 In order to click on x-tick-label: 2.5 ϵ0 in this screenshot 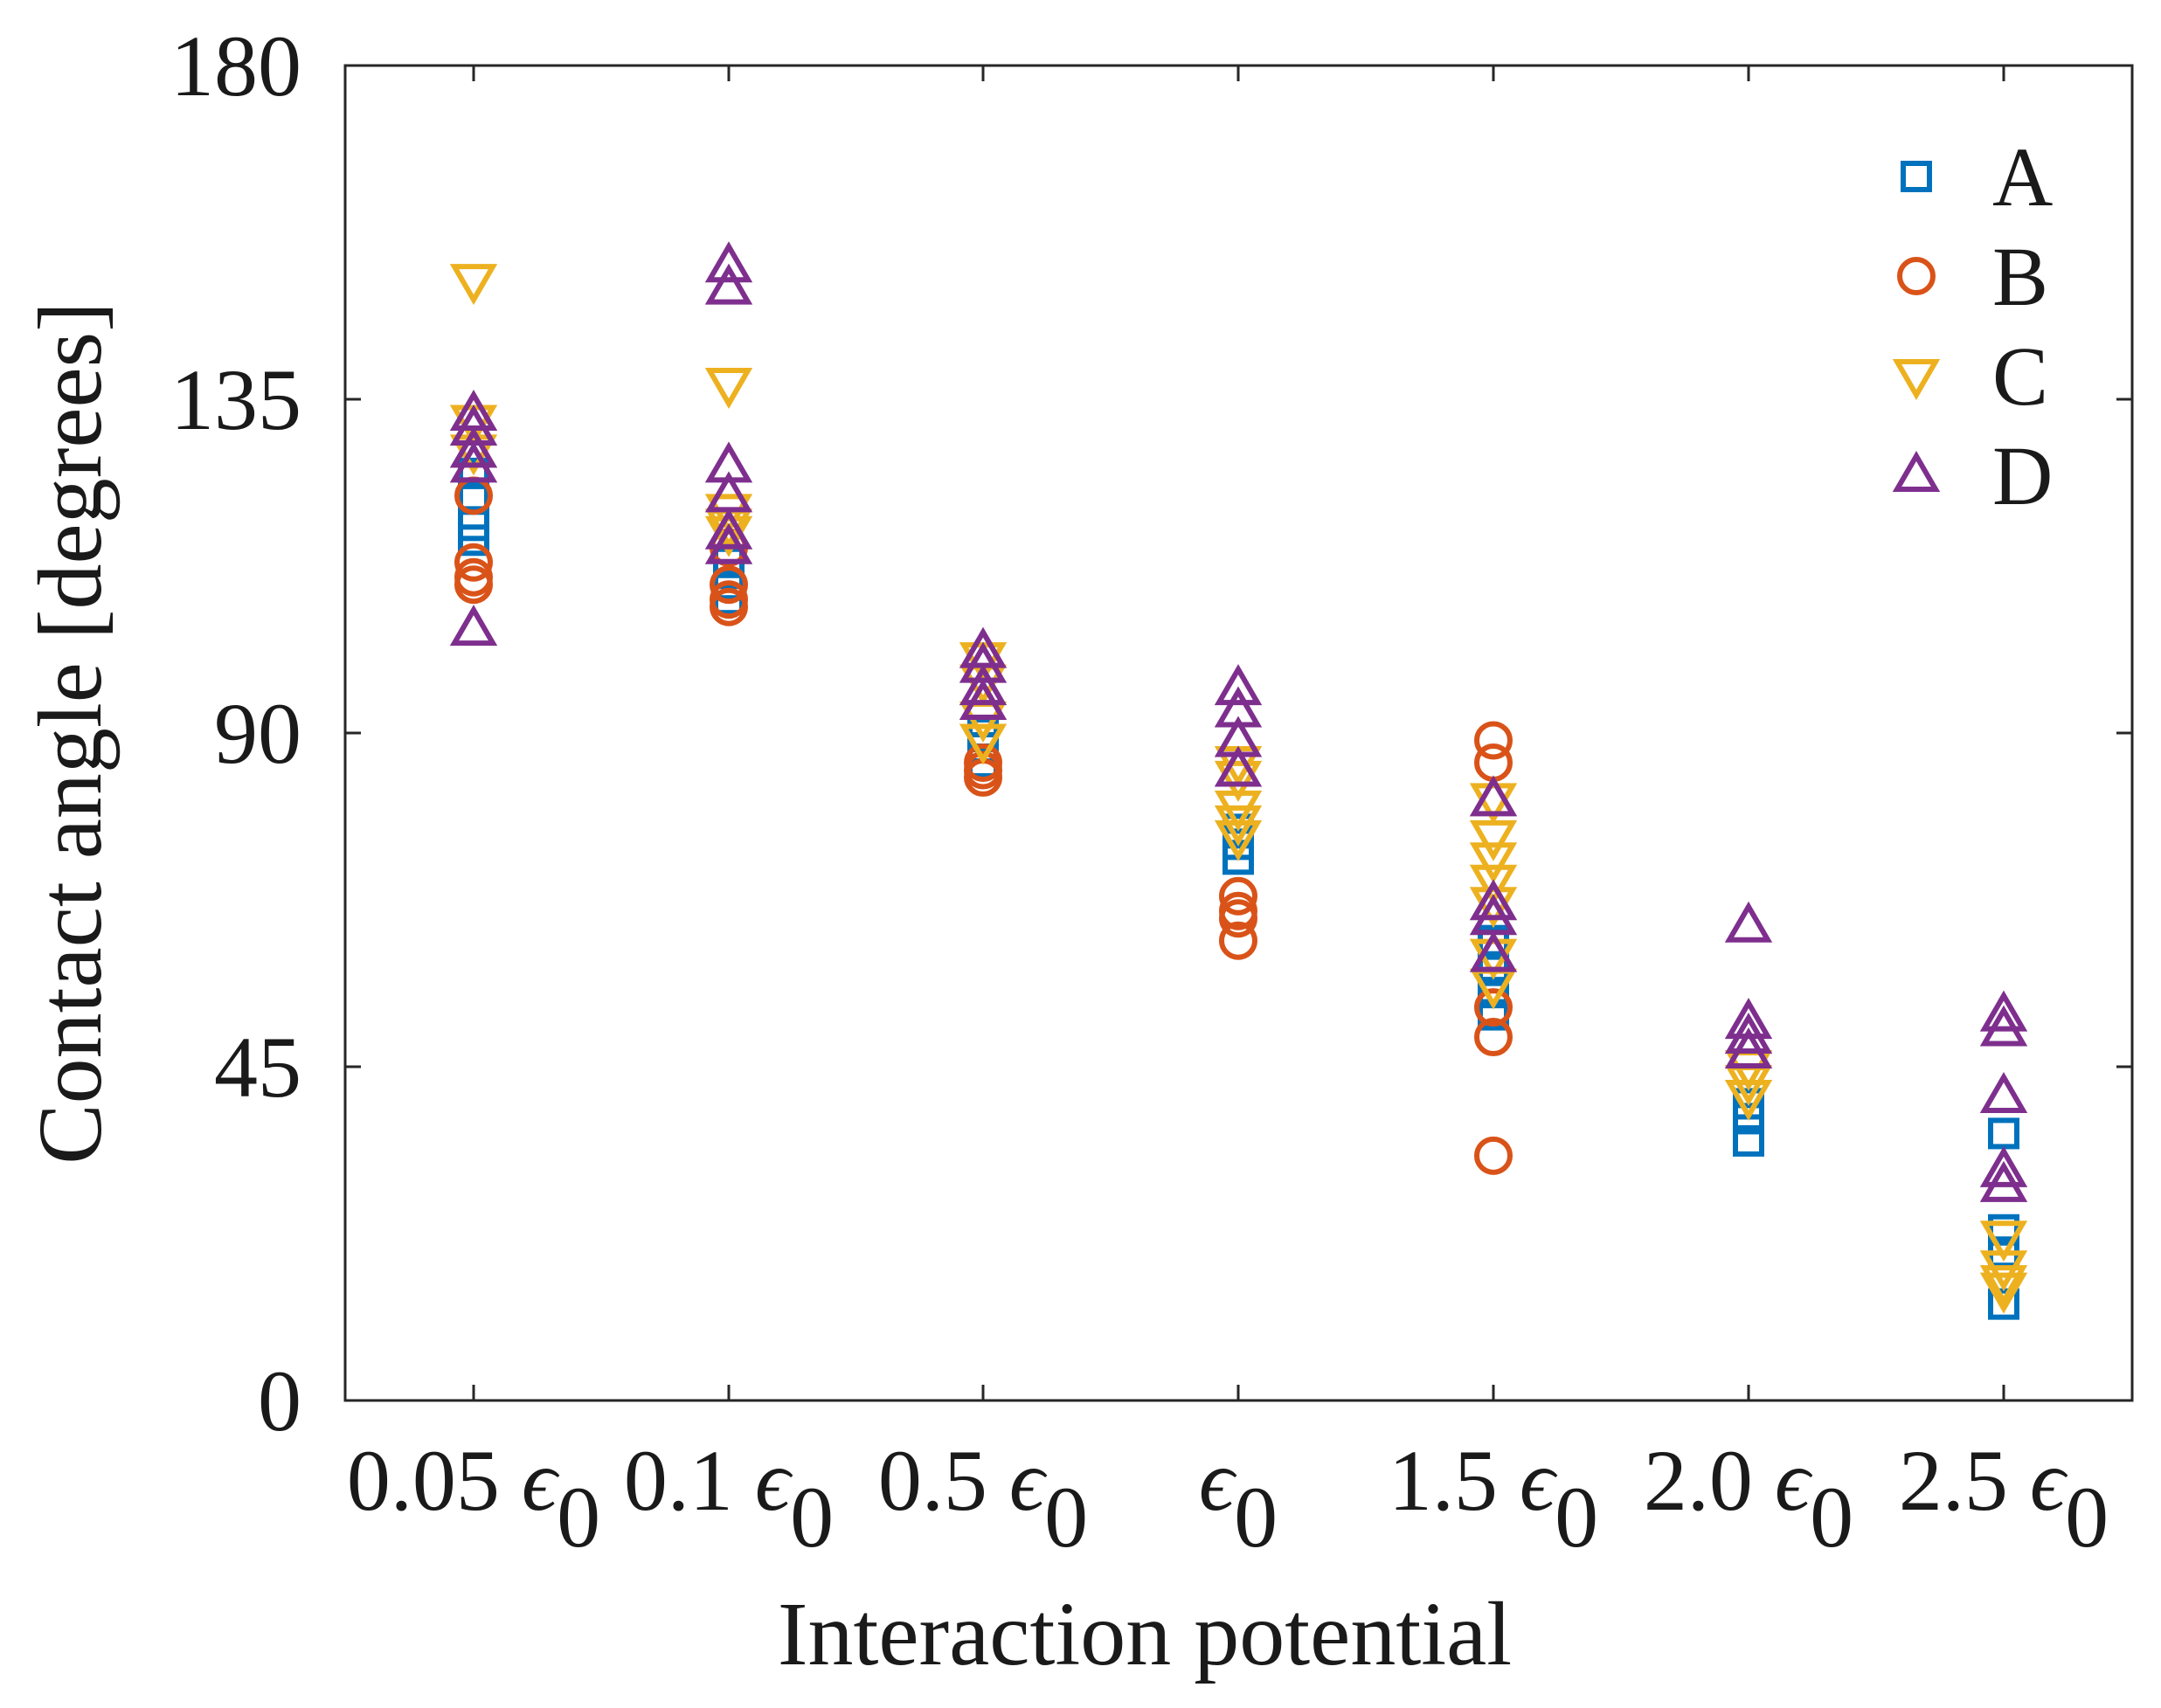, I will do `click(2004, 1499)`.